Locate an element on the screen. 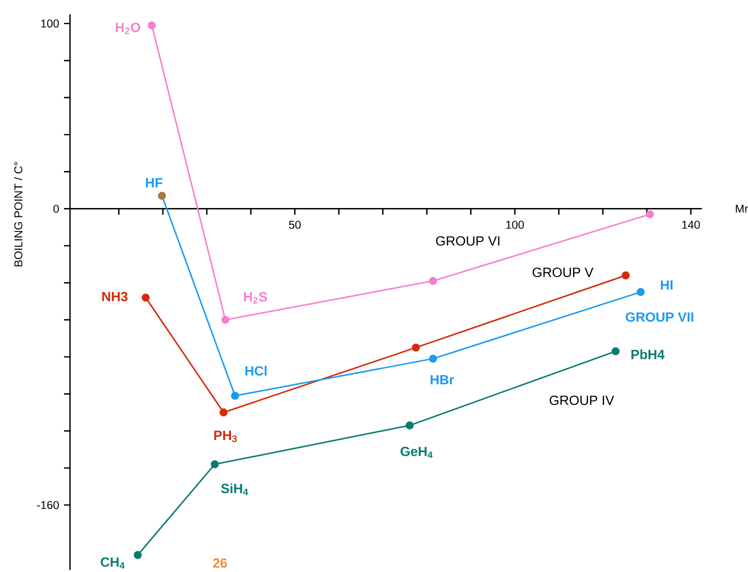 The image size is (748, 572). annotation: HF is located at coordinates (154, 183).